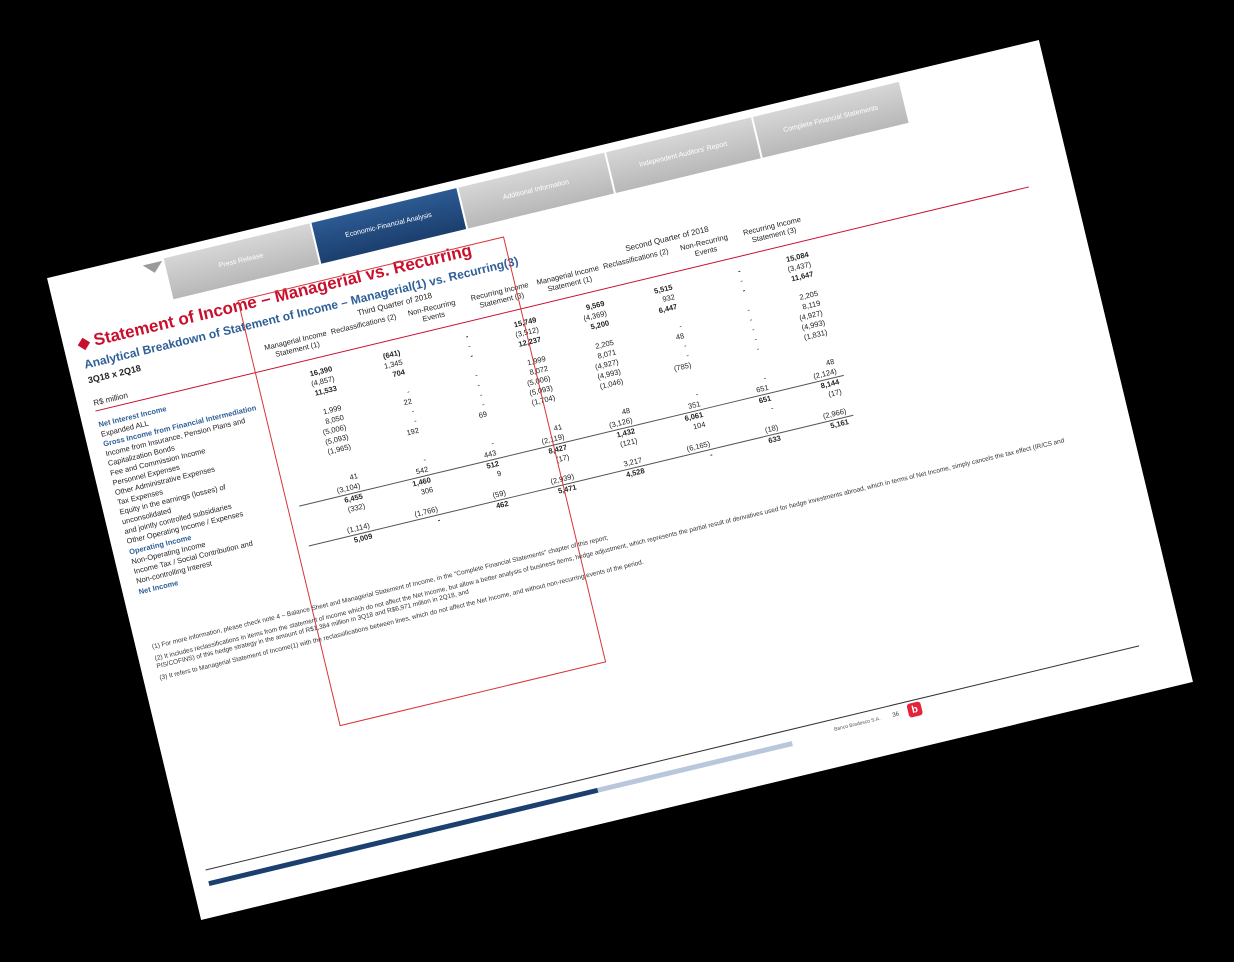 This screenshot has width=1234, height=962. Describe the element at coordinates (110, 399) in the screenshot. I see `unit-label: R$ million` at that location.